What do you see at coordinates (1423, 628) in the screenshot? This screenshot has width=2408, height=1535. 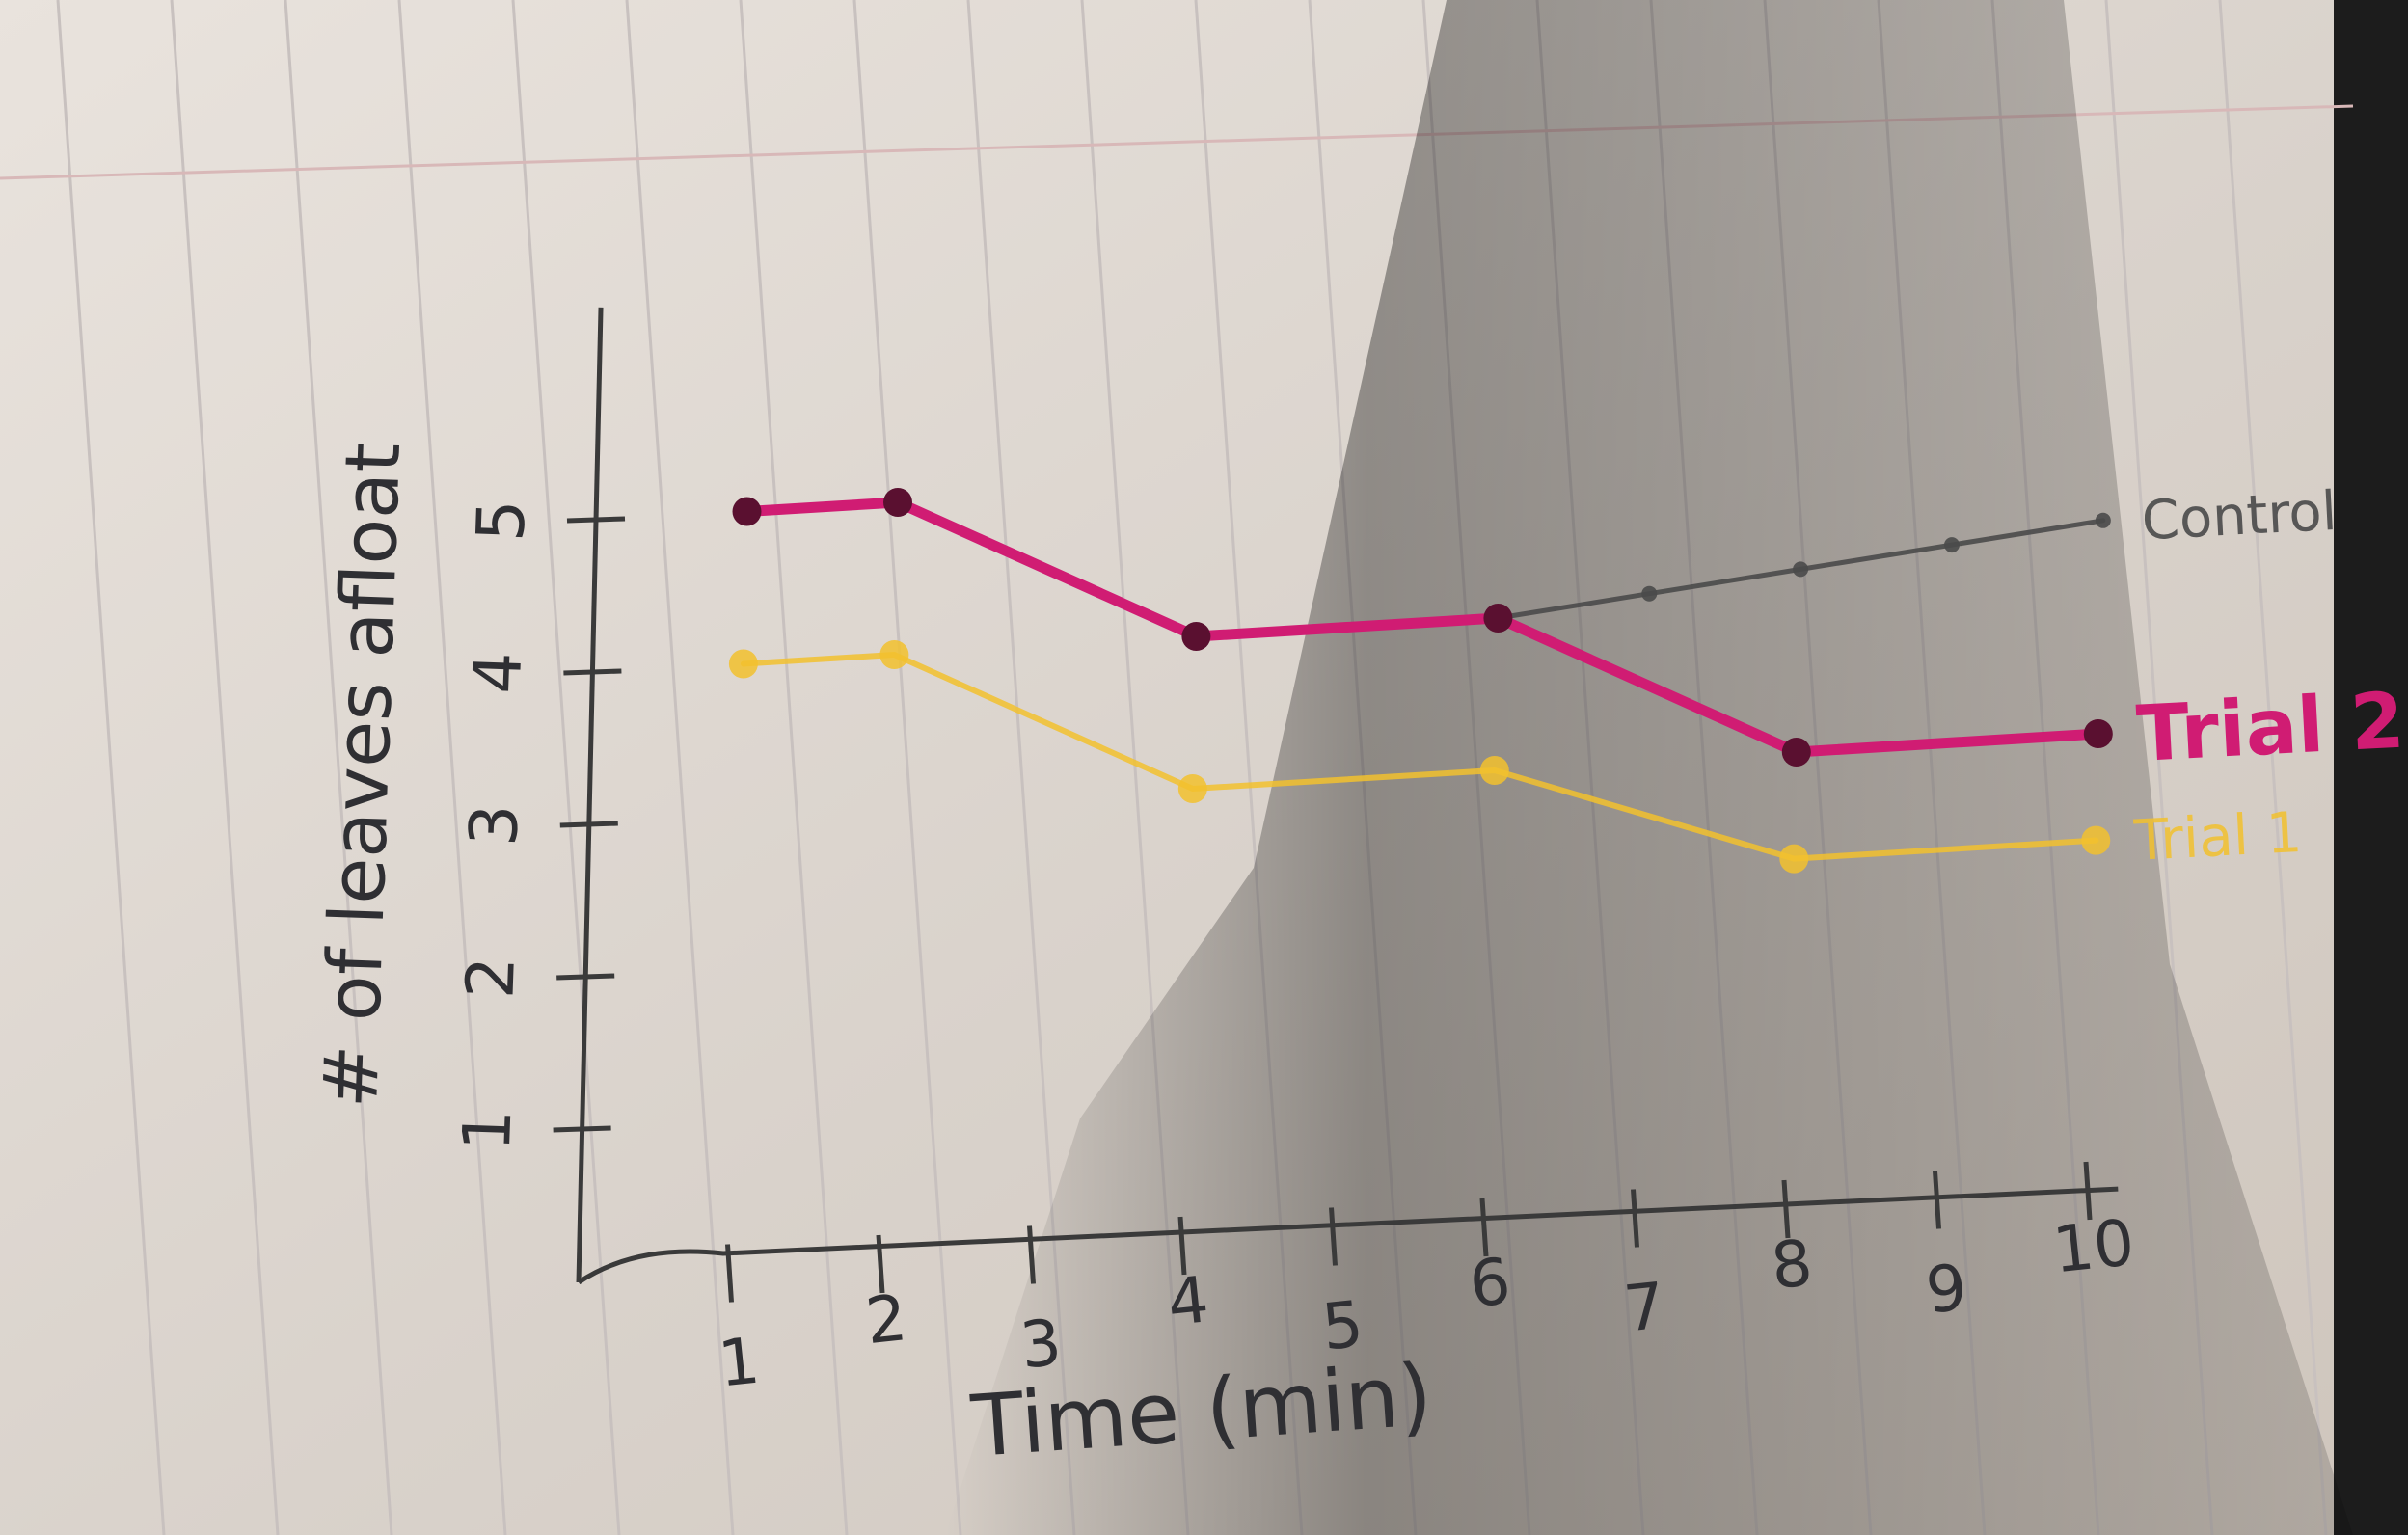 I see `trial-2-line` at bounding box center [1423, 628].